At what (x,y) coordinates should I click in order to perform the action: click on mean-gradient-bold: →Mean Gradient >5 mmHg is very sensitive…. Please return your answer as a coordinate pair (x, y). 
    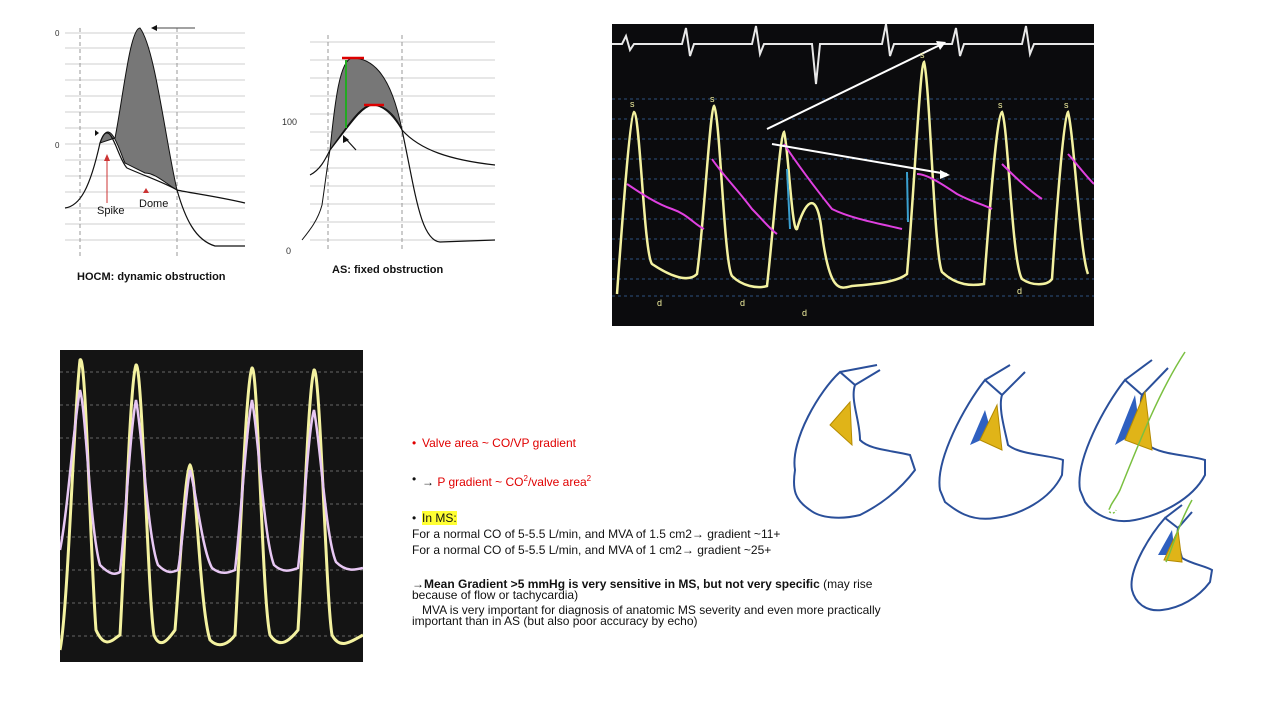
    Looking at the image, I should click on (616, 584).